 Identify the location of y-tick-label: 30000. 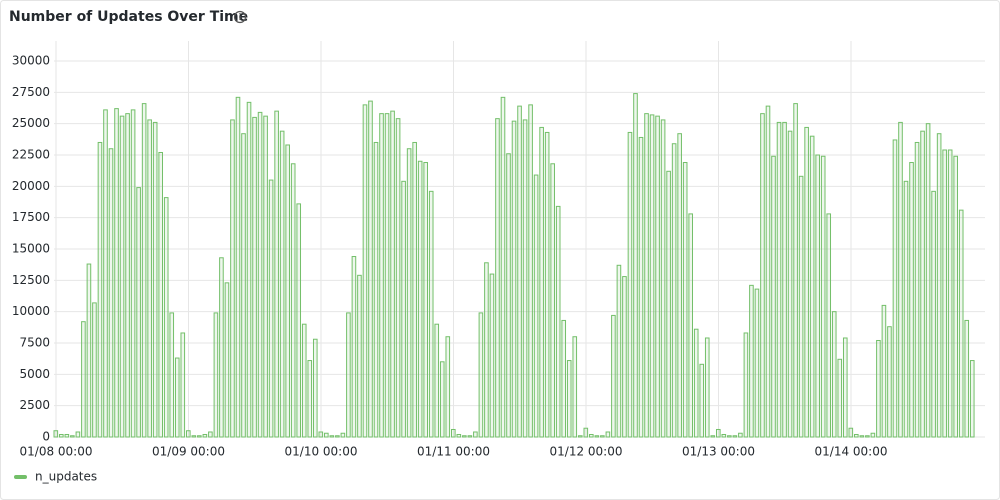
(31, 61).